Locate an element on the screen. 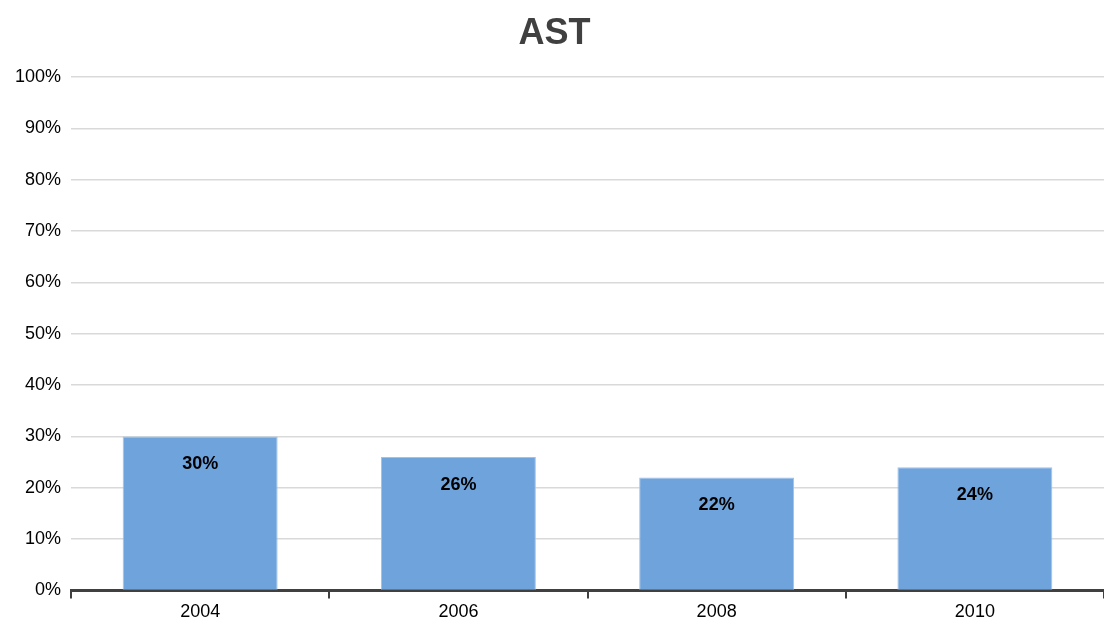  y-tick-label: 70% is located at coordinates (43, 230).